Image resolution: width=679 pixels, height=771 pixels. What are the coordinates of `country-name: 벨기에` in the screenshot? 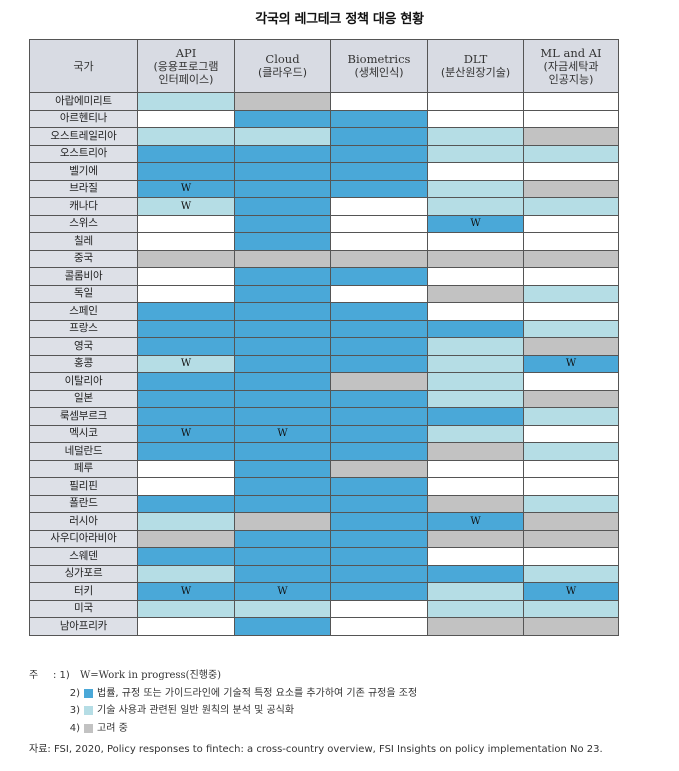 It's located at (83, 171).